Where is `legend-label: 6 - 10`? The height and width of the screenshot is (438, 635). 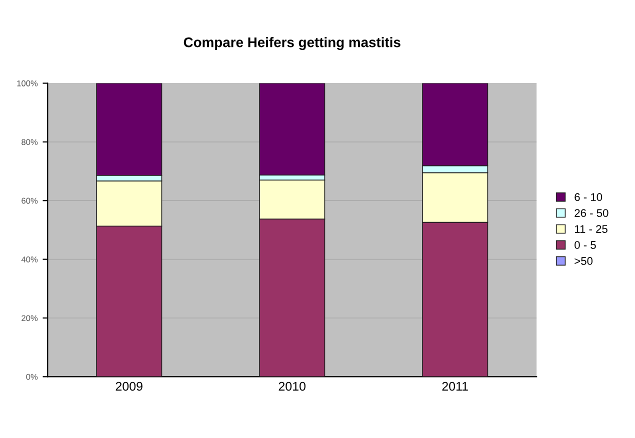 legend-label: 6 - 10 is located at coordinates (588, 197).